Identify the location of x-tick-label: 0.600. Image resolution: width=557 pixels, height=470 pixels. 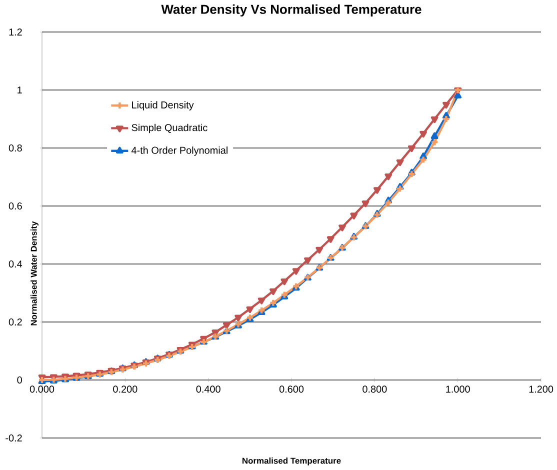
(291, 389).